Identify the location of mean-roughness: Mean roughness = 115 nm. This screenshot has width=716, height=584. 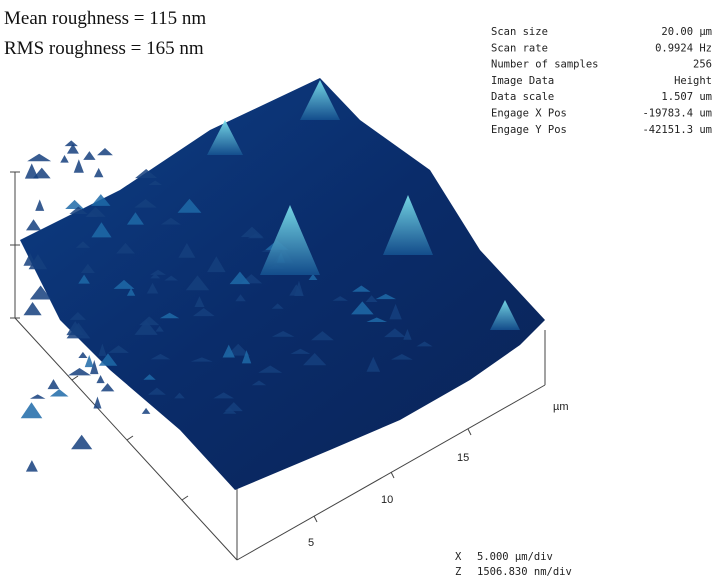
(105, 18).